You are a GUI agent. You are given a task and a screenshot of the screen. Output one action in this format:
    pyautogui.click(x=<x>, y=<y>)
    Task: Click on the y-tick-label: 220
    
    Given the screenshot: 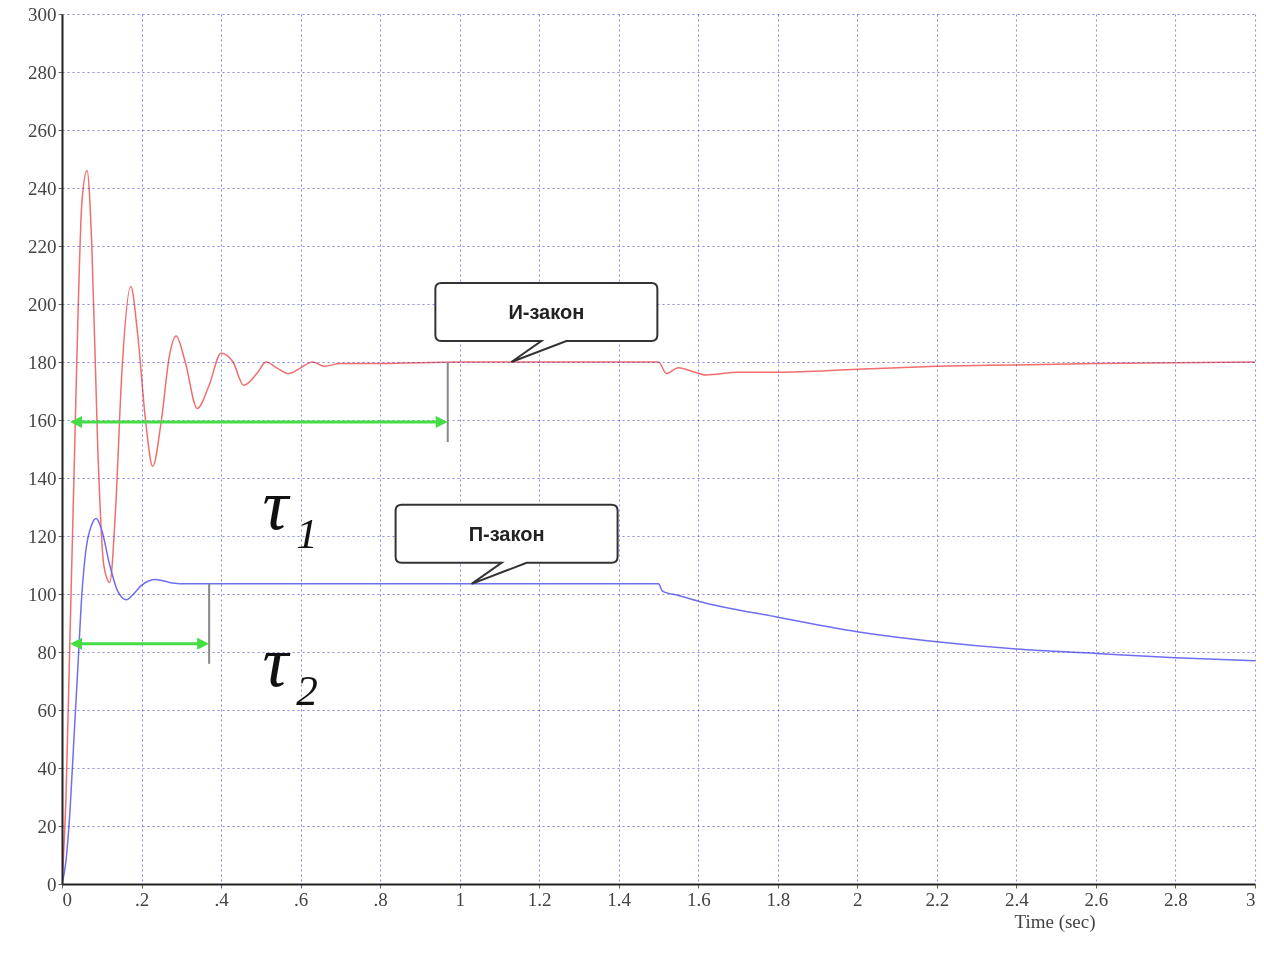 What is the action you would take?
    pyautogui.click(x=42, y=246)
    